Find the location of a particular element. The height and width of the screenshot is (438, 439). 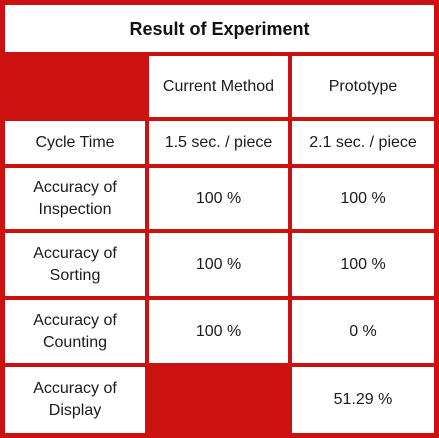

cell-display-prototype: 51.29 % is located at coordinates (363, 400).